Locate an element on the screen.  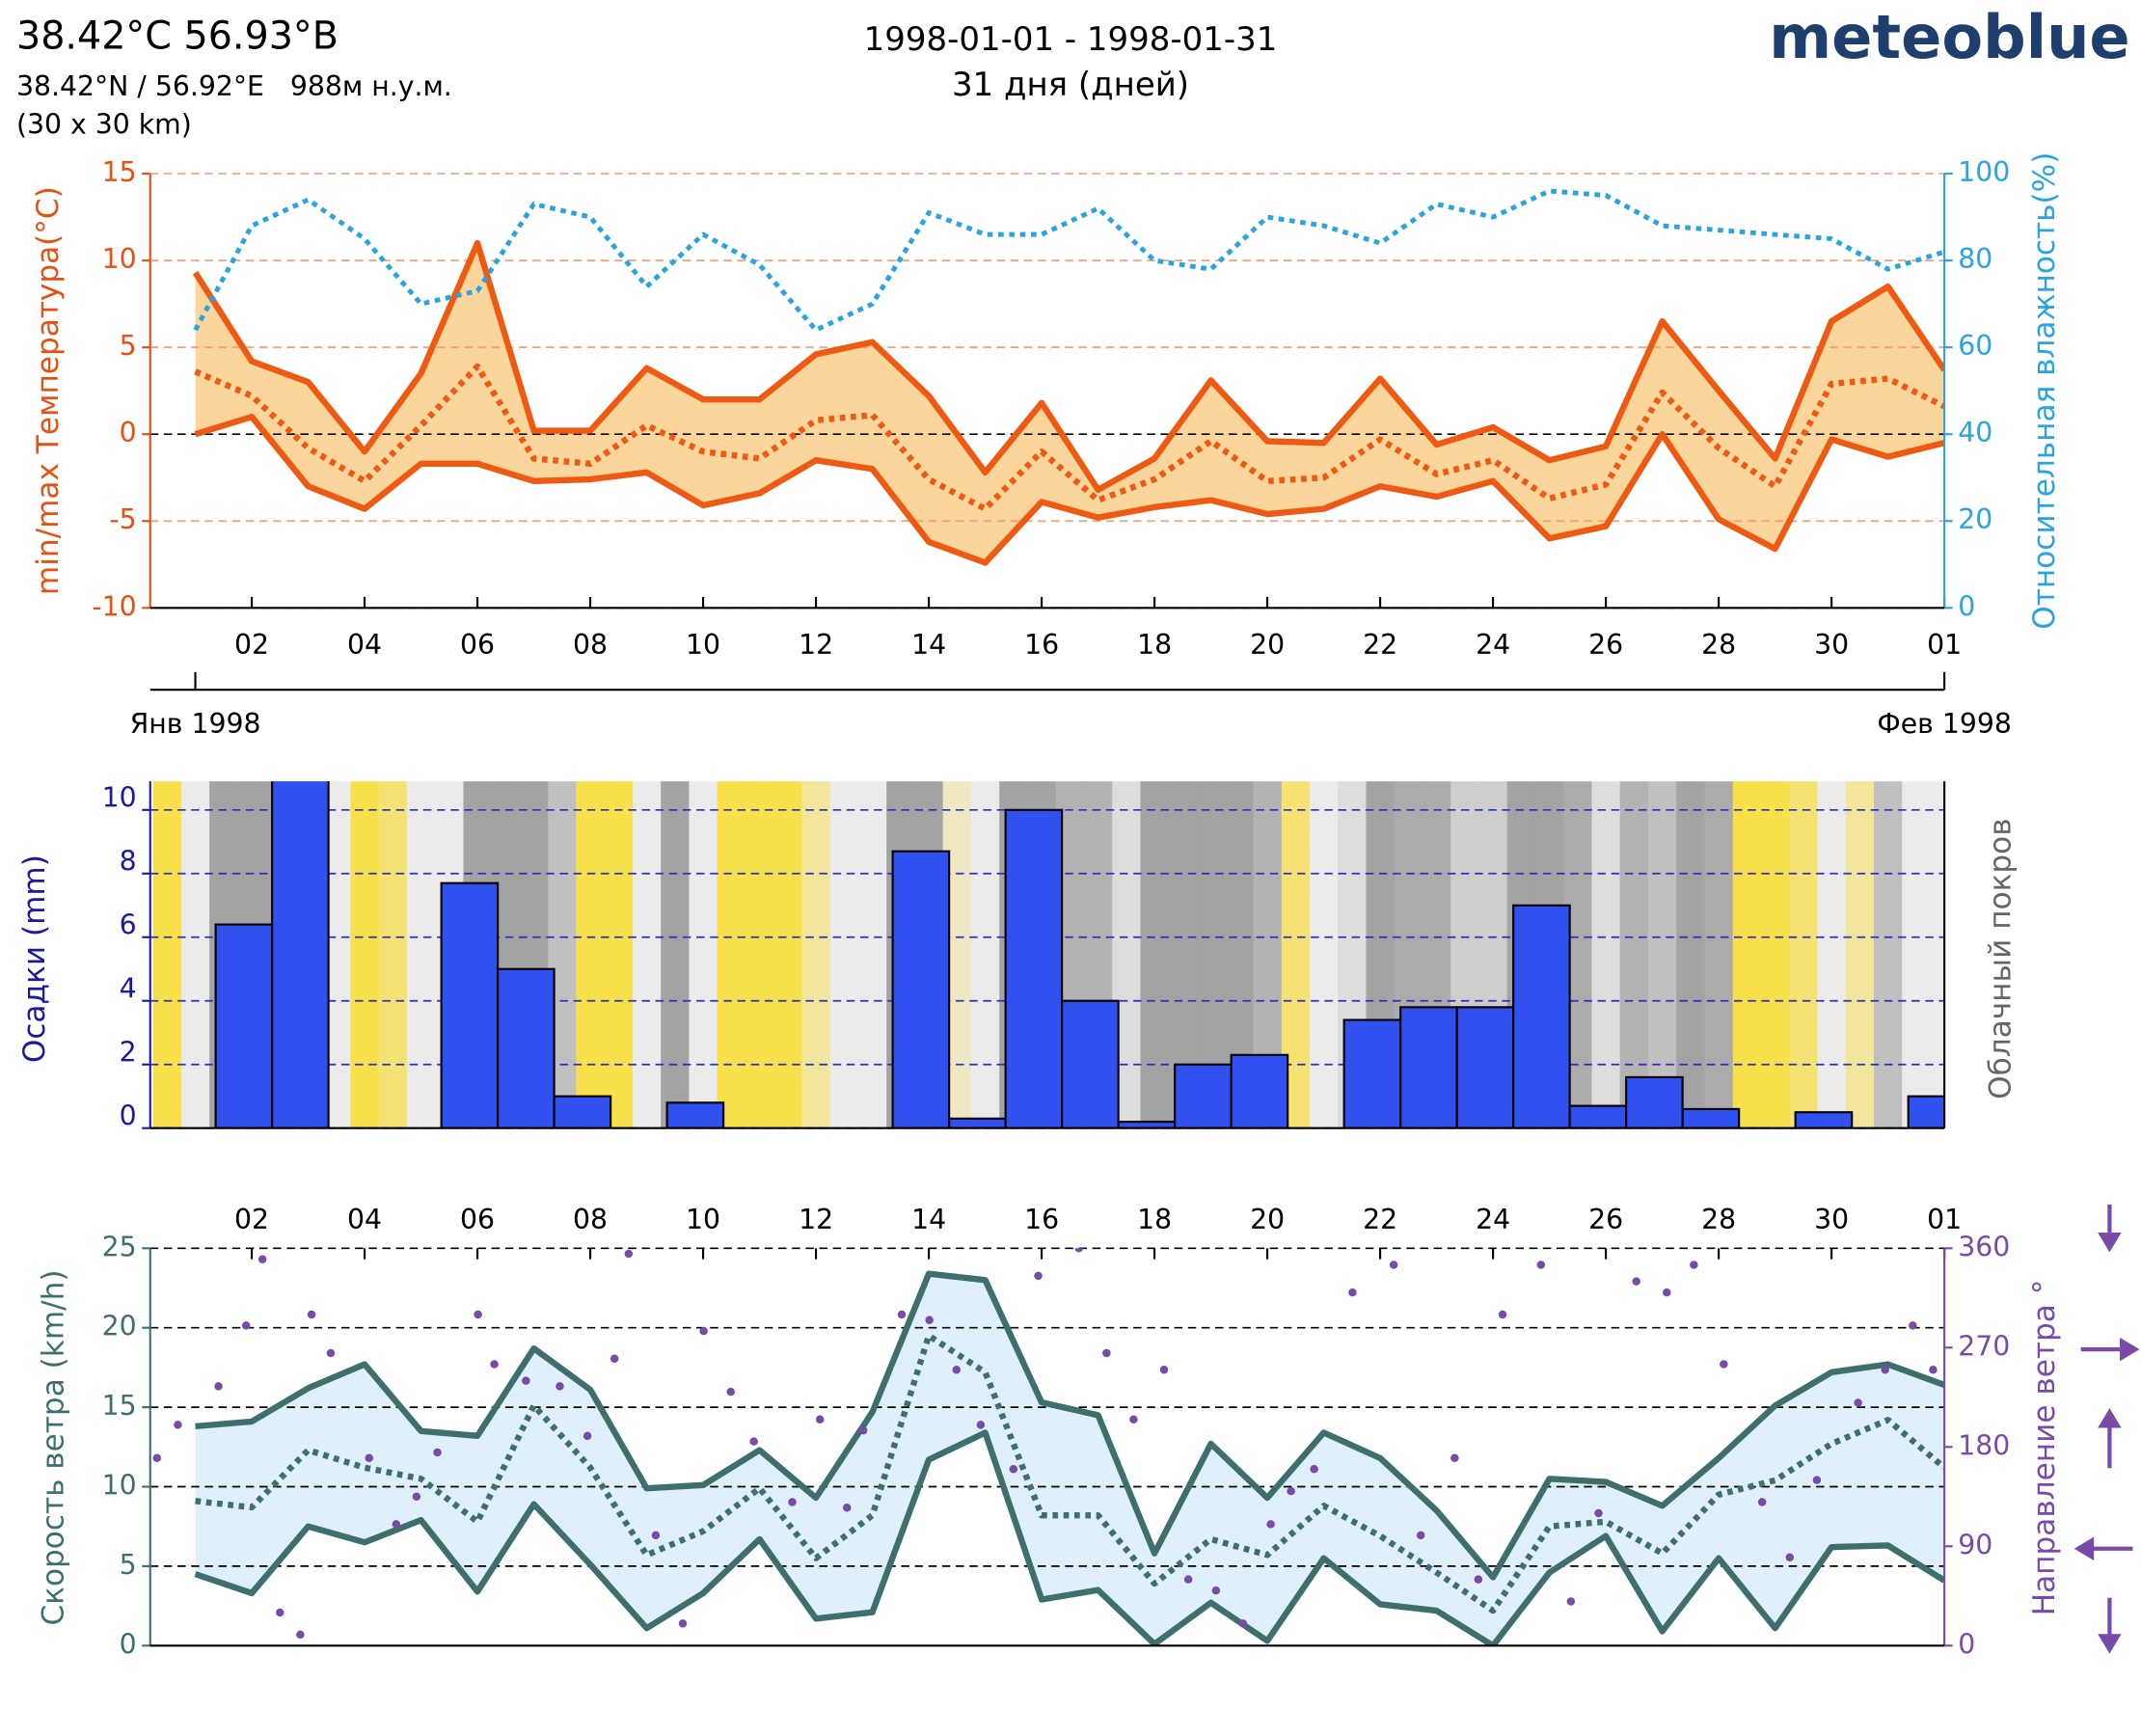
month-label: Фев 1998 is located at coordinates (1944, 724).